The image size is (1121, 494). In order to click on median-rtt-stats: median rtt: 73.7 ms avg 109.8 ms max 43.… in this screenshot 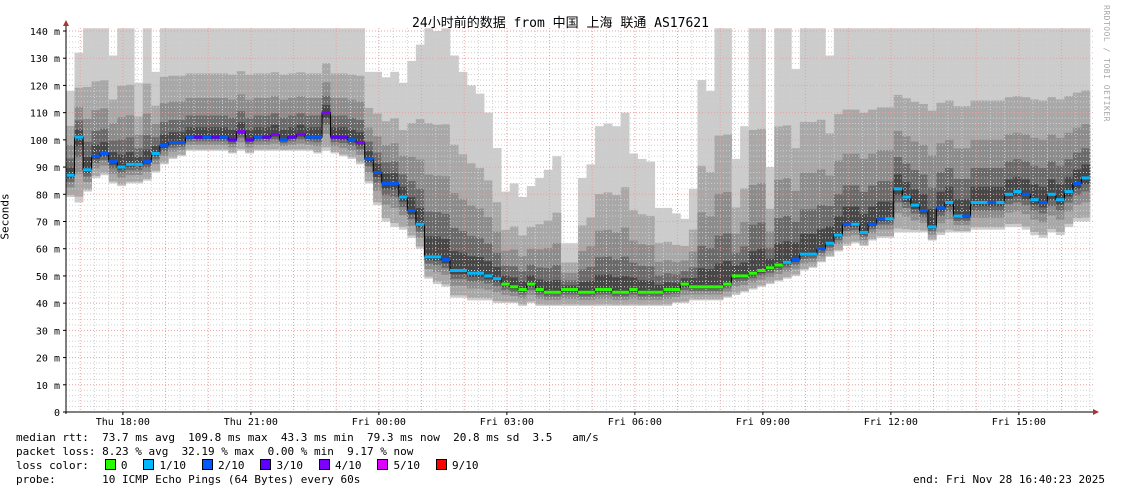, I will do `click(307, 437)`.